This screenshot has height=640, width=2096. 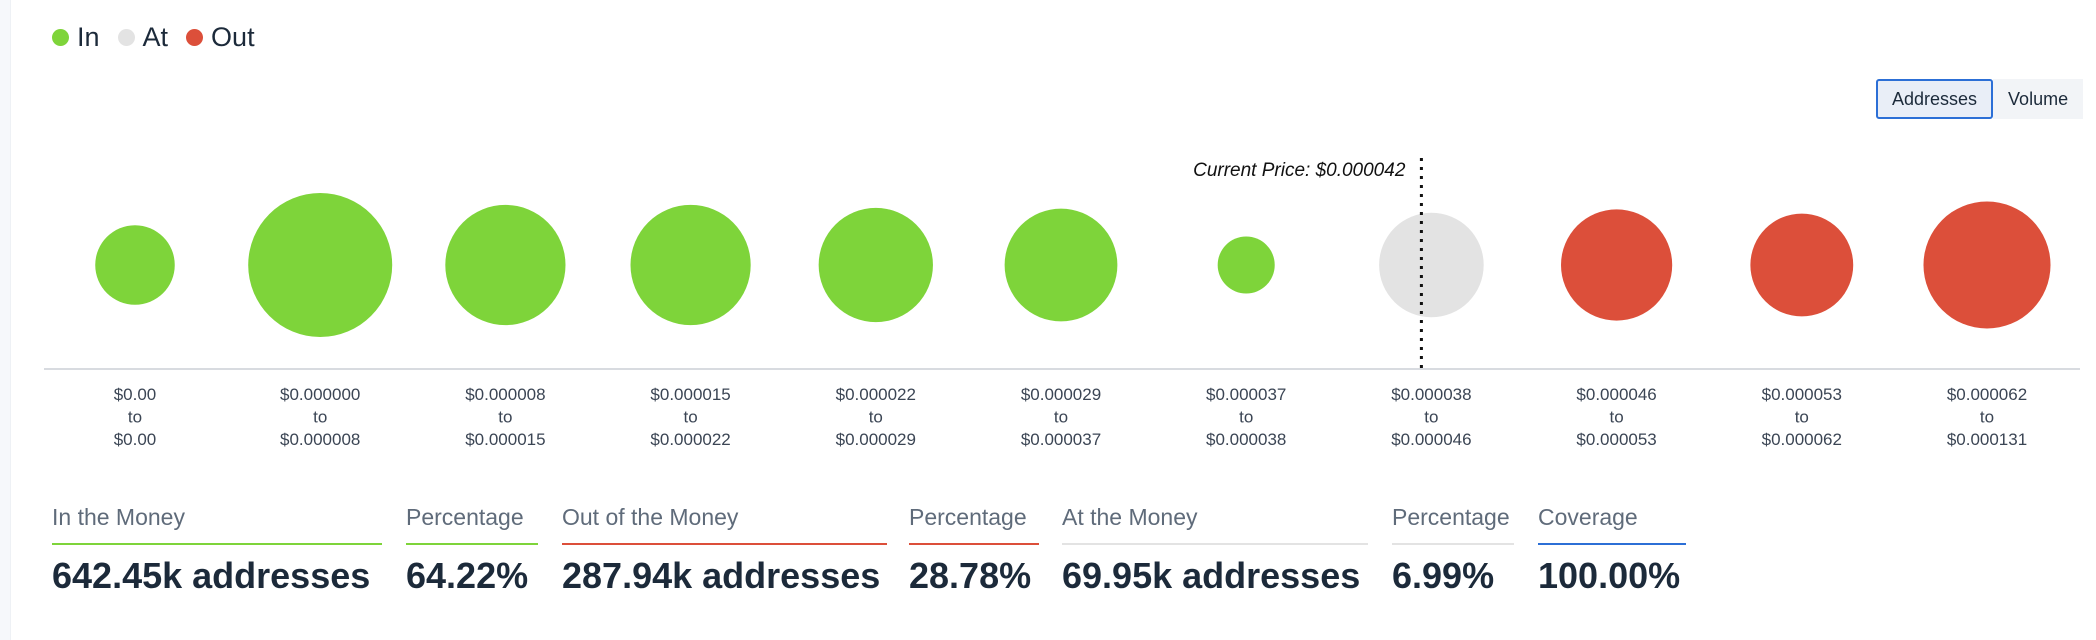 What do you see at coordinates (60, 37) in the screenshot?
I see `legend-dot-in-icon` at bounding box center [60, 37].